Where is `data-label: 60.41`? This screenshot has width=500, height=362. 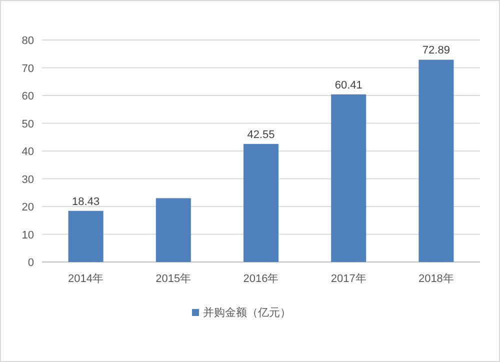
data-label: 60.41 is located at coordinates (348, 85).